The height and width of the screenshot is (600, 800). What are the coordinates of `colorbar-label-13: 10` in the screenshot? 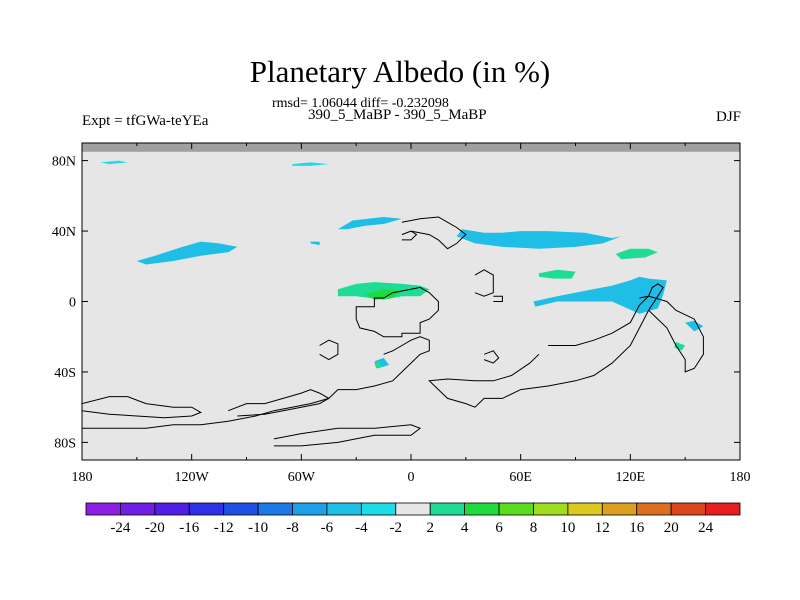 It's located at (567, 528).